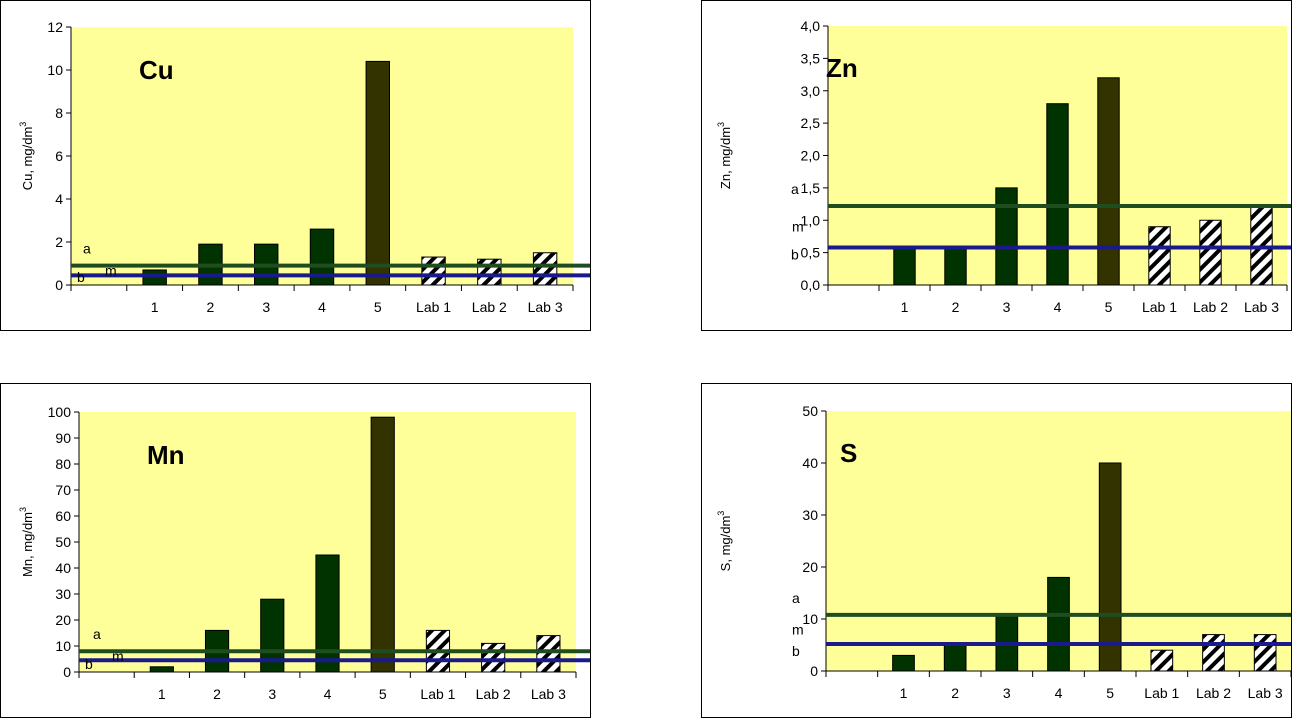 The image size is (1292, 718). What do you see at coordinates (26, 156) in the screenshot?
I see `y-axis-label: Cu, mg/dm3` at bounding box center [26, 156].